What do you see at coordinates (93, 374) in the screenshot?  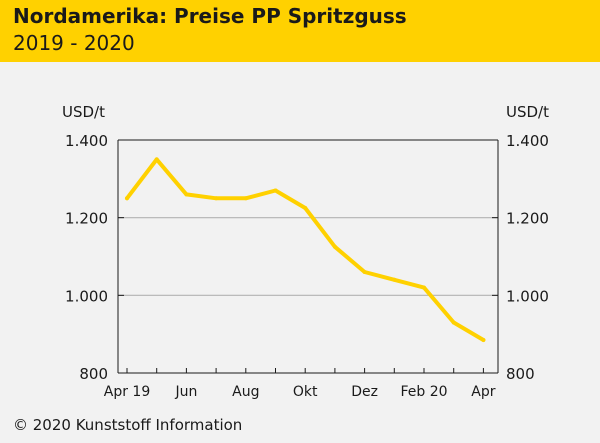 I see `y-tick-label-left: 800` at bounding box center [93, 374].